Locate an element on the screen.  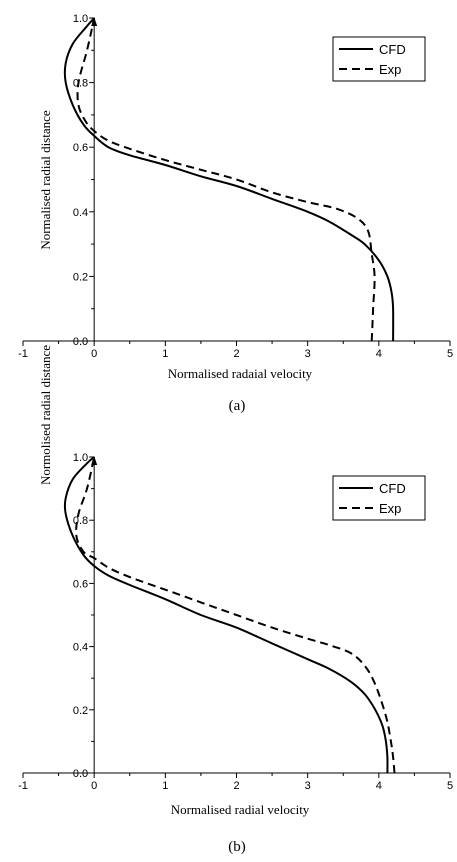
x-axis-title: Normalised radial velocity is located at coordinates (240, 809).